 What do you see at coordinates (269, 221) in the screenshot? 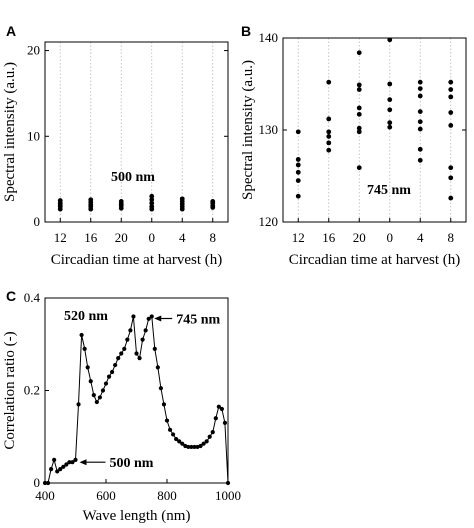
I see `panel-b-ytick-label: 120` at bounding box center [269, 221].